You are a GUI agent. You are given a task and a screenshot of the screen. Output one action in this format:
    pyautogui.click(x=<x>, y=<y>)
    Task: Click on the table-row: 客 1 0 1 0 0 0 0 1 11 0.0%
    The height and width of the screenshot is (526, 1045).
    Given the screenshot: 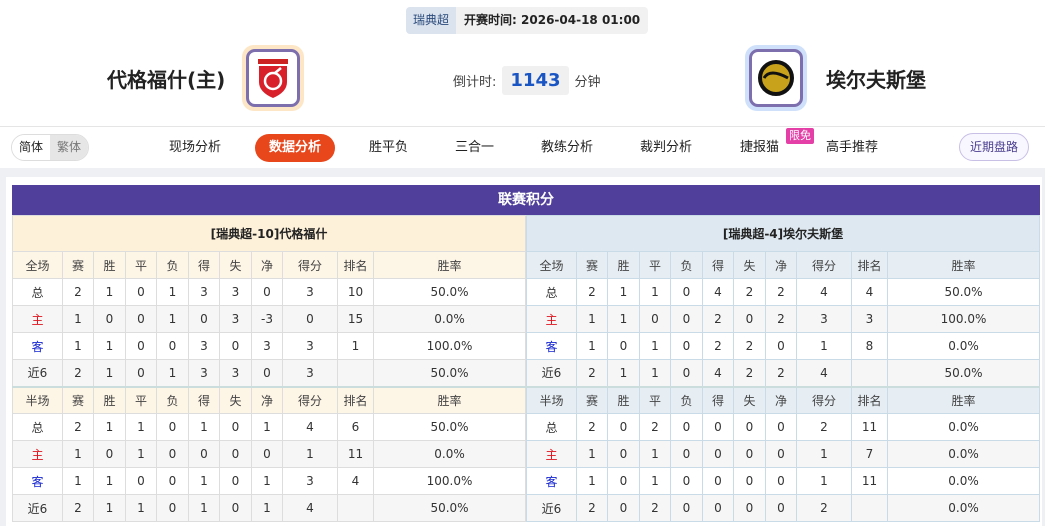 What is the action you would take?
    pyautogui.click(x=783, y=481)
    